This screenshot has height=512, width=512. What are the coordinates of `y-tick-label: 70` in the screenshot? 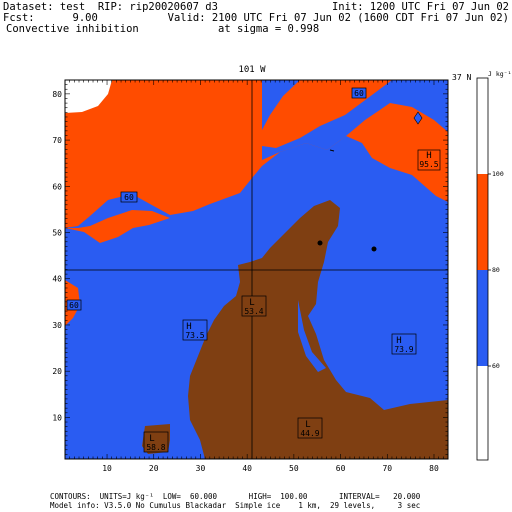 It's located at (57, 140).